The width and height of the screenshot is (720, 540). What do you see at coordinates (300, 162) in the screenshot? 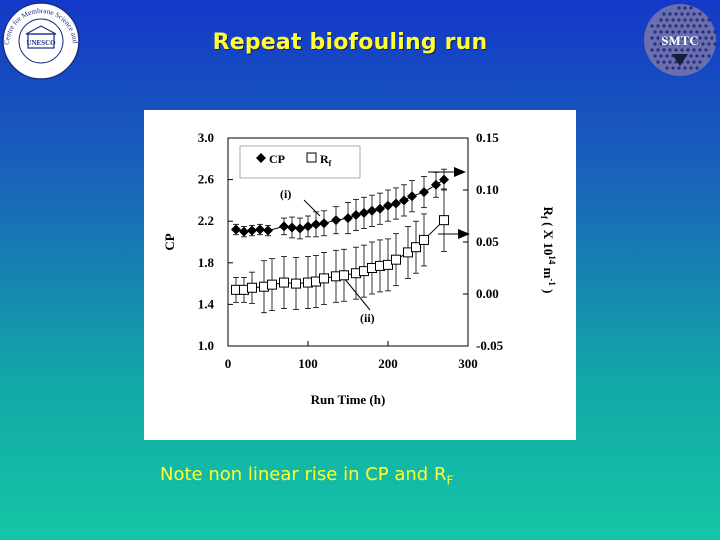
I see `legend-box` at bounding box center [300, 162].